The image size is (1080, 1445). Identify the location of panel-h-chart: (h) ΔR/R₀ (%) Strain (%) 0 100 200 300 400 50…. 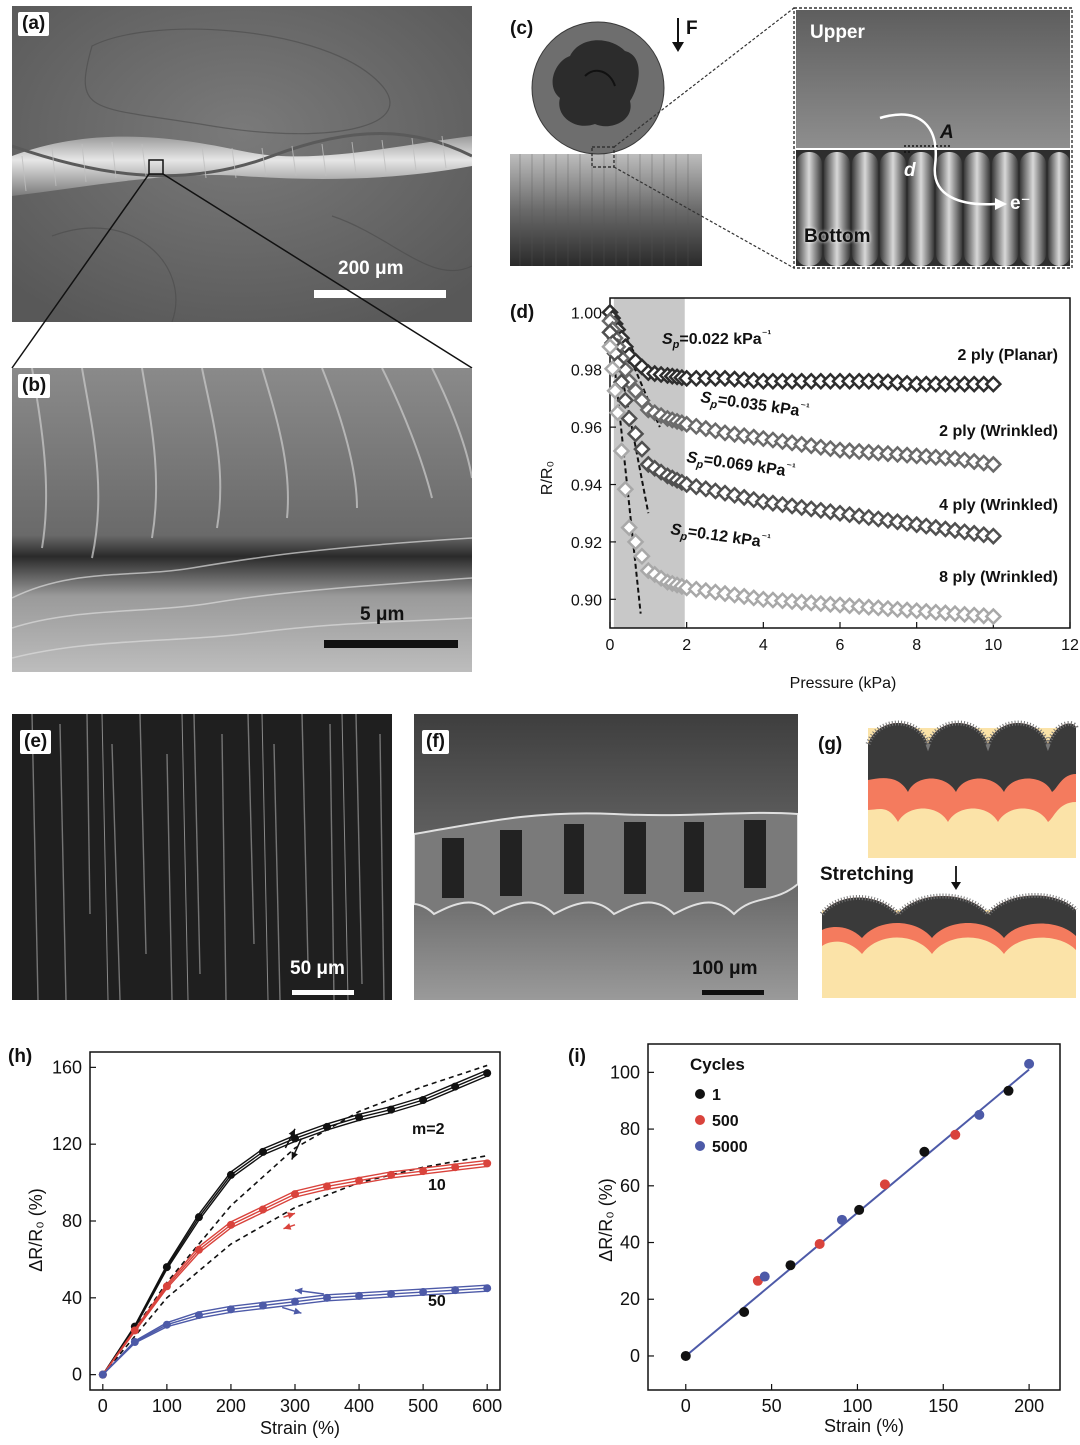
(260, 1235).